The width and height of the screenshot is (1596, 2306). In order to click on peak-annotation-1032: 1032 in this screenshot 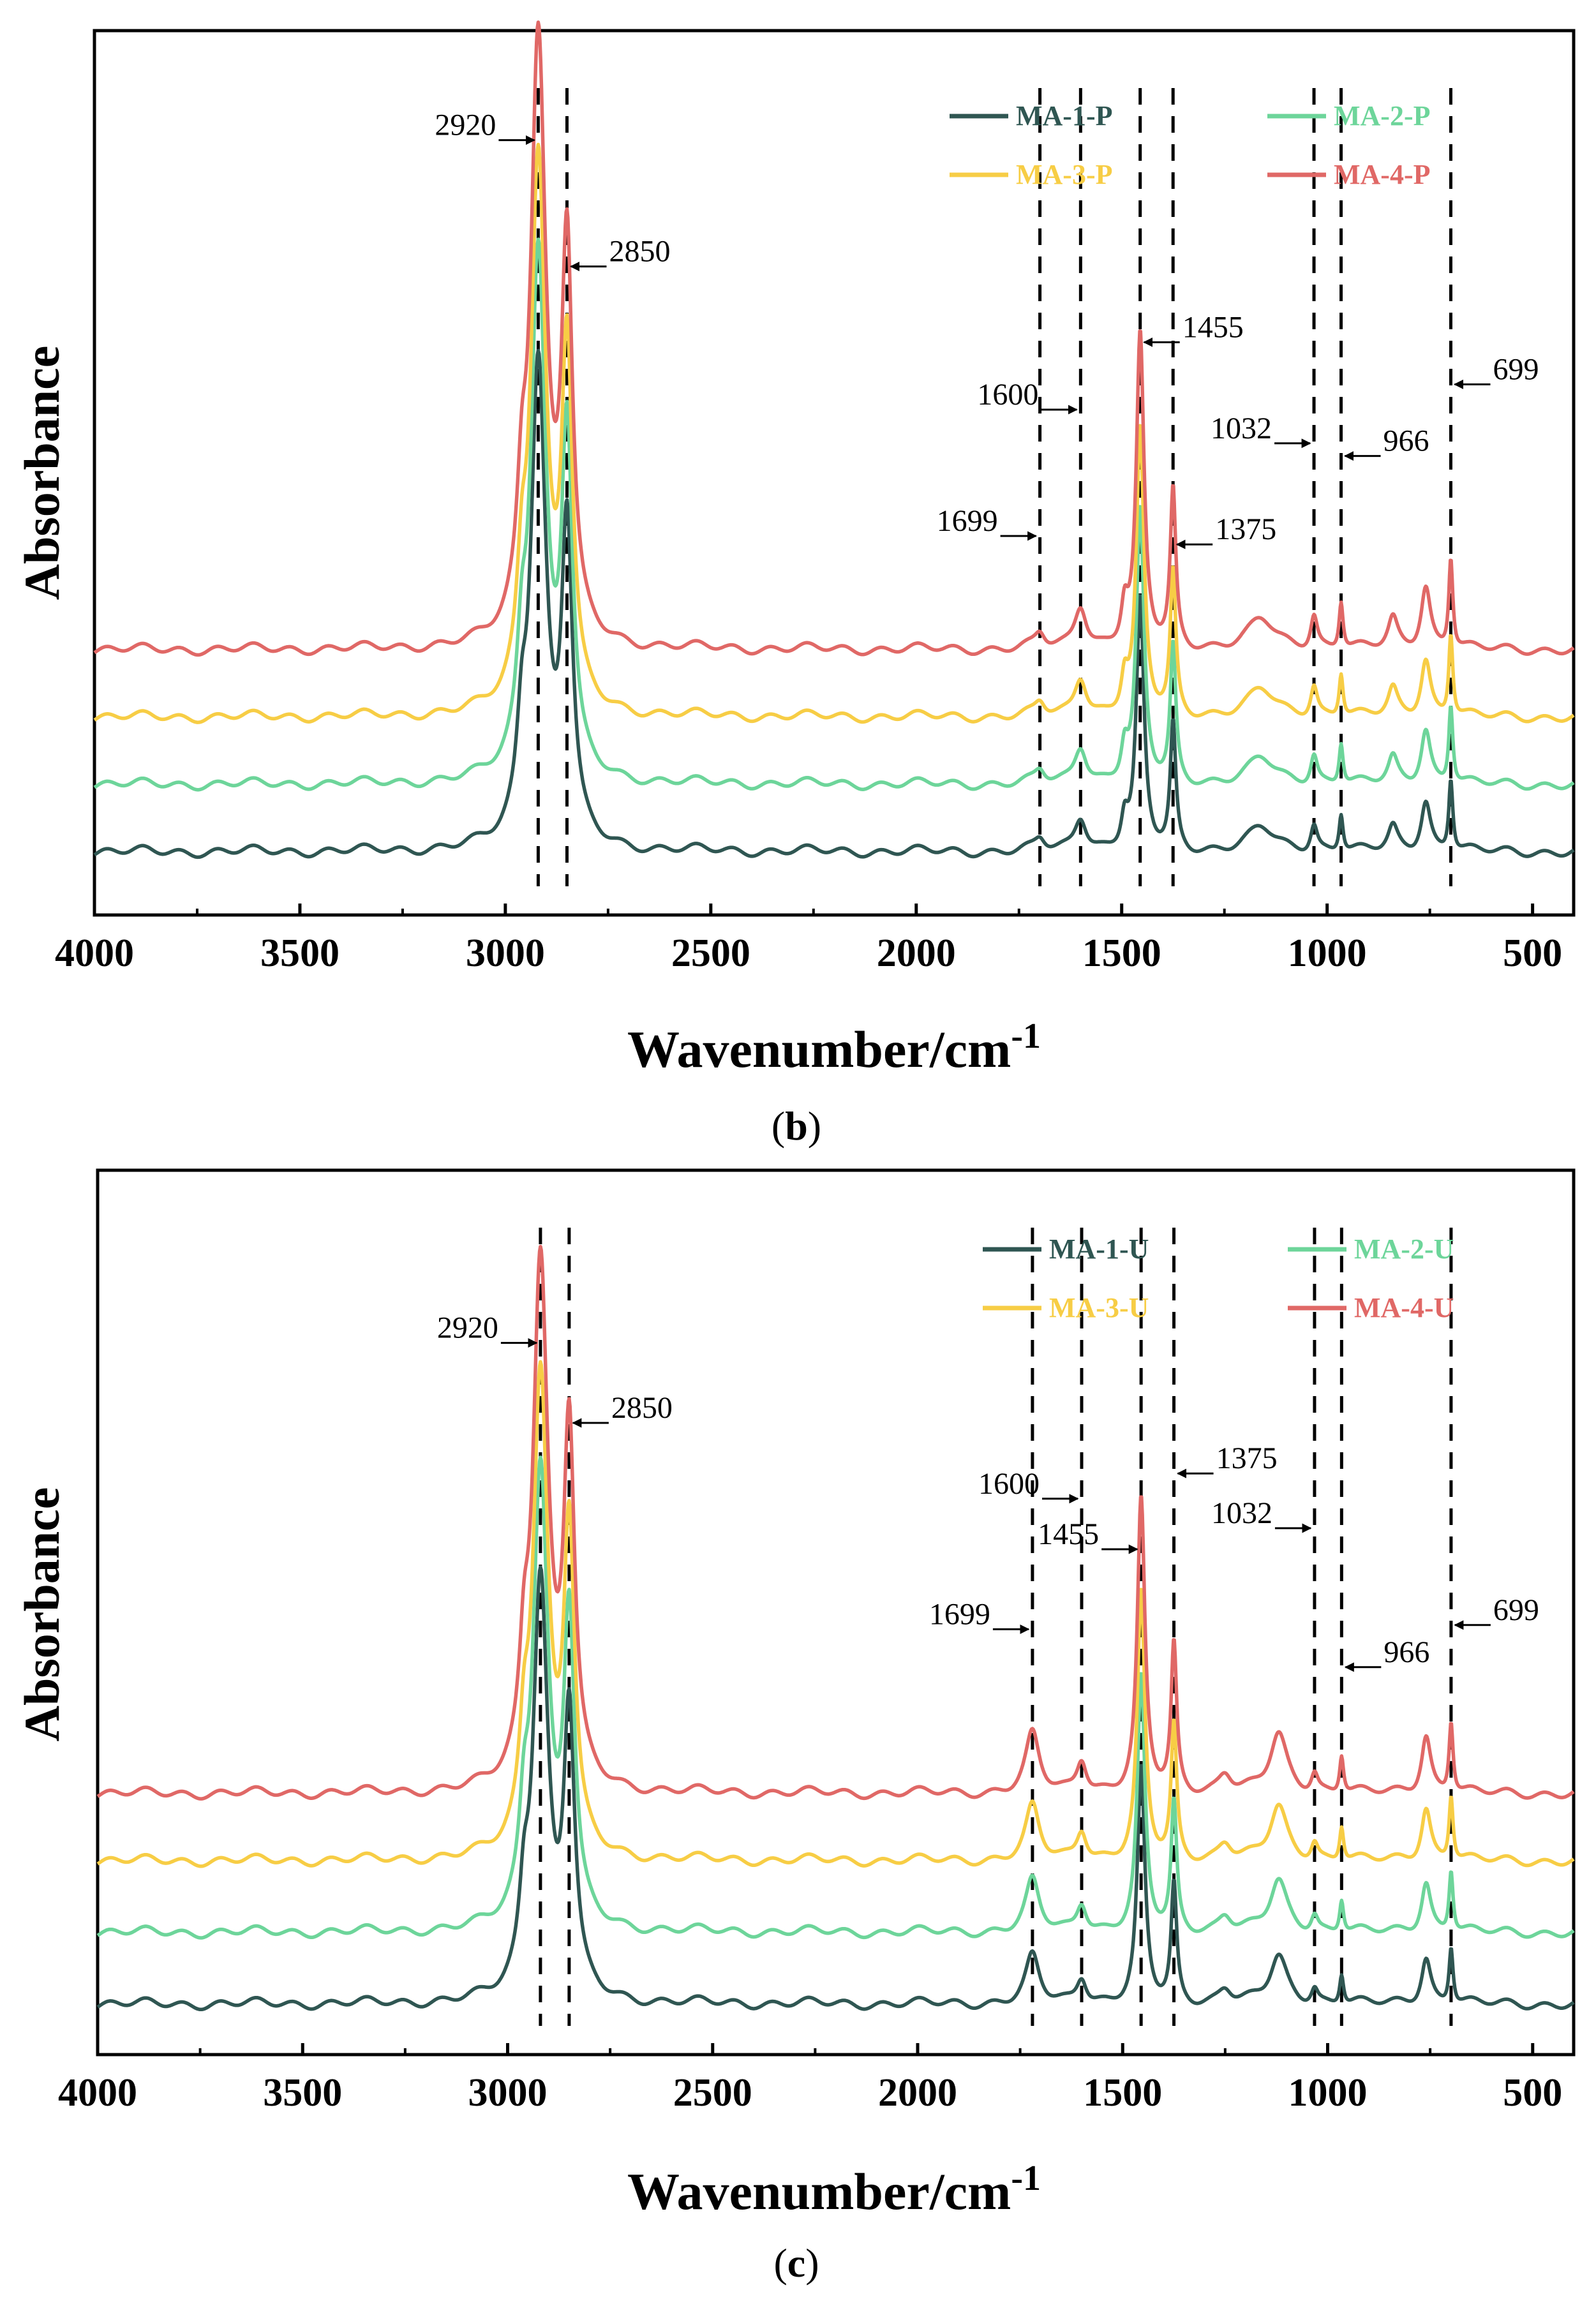, I will do `click(1261, 1514)`.